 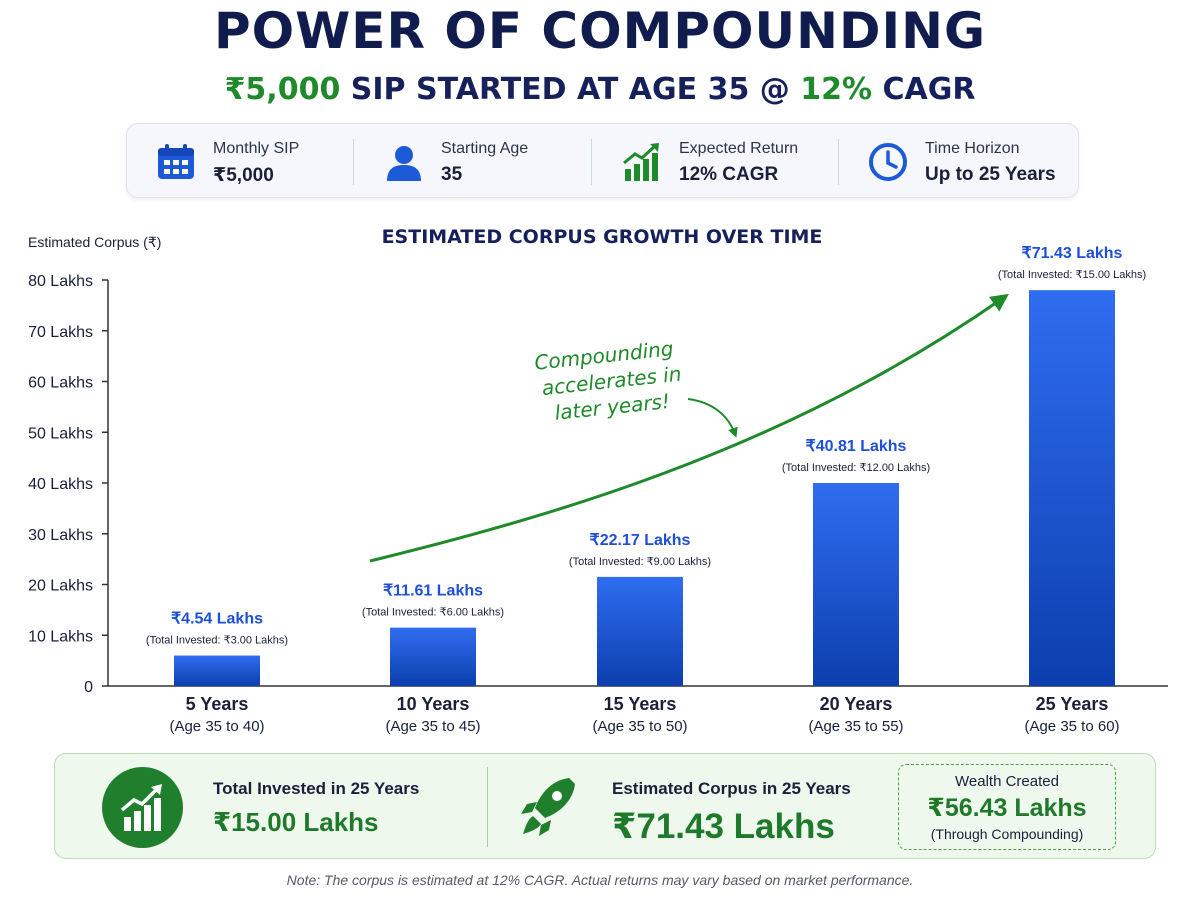 I want to click on x-category-sublabel: (Age 35 to 45), so click(x=432, y=726).